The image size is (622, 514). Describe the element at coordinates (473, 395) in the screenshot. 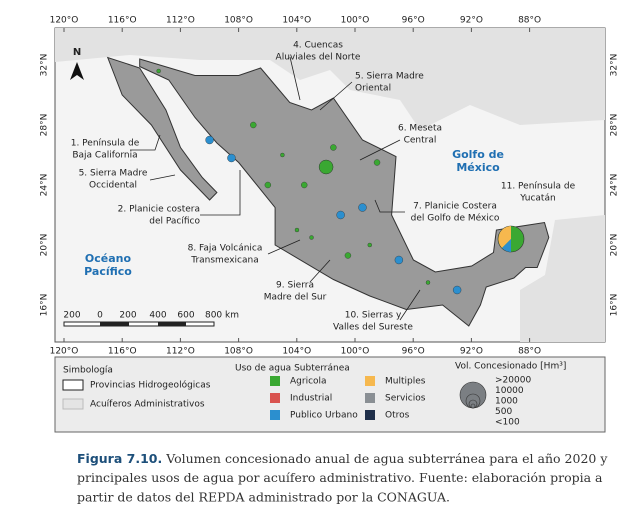

I see `volume-circles` at that location.